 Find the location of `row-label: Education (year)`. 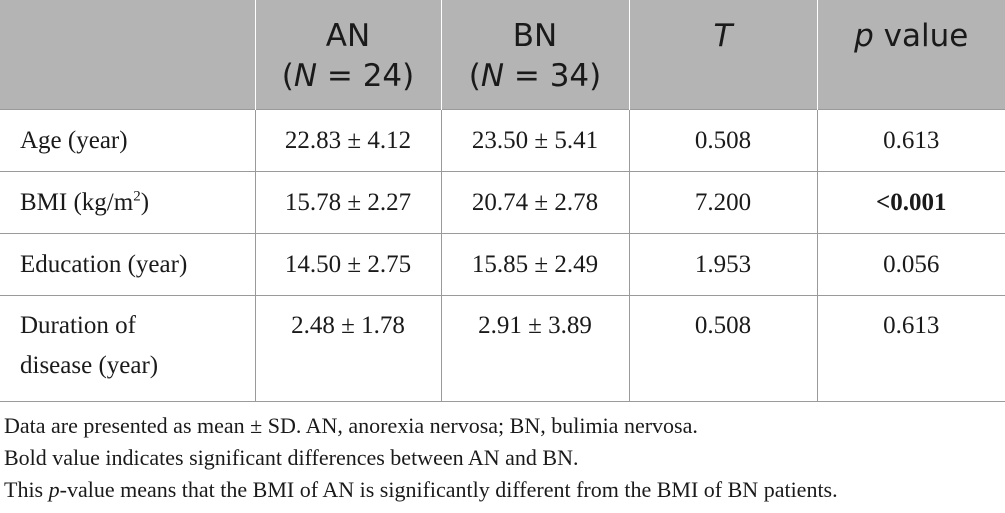

row-label: Education (year) is located at coordinates (128, 264).